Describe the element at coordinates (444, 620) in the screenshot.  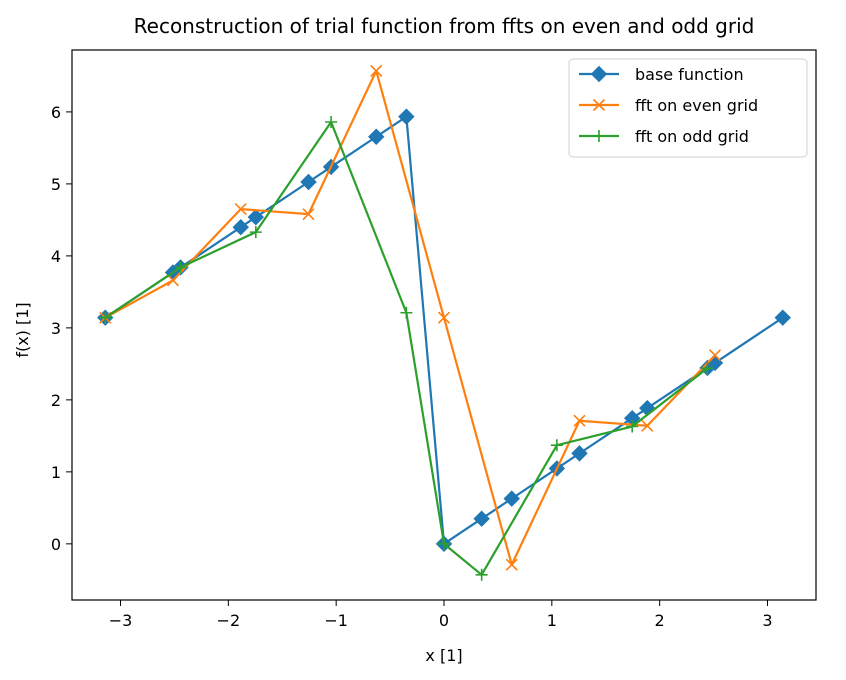
I see `x-tick-label: 0` at that location.